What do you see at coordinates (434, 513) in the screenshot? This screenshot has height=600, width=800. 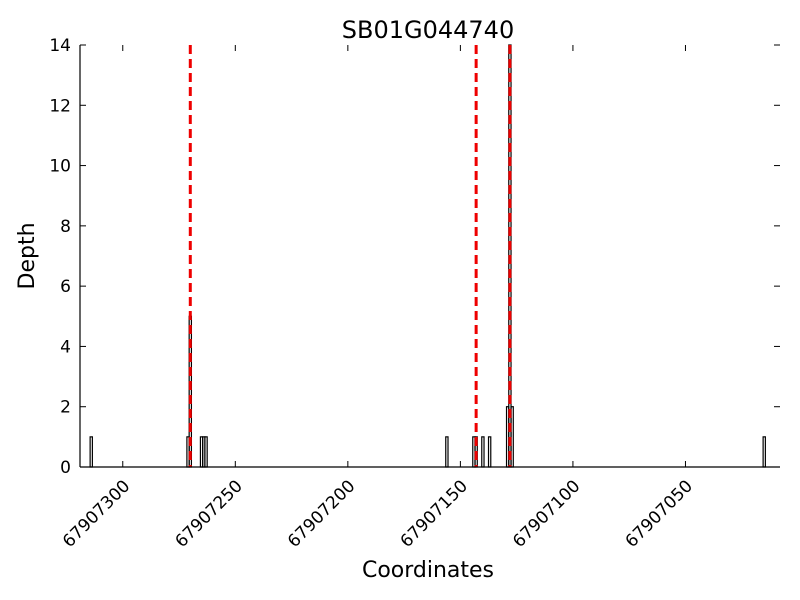 I see `x-tick-label: 67907150` at bounding box center [434, 513].